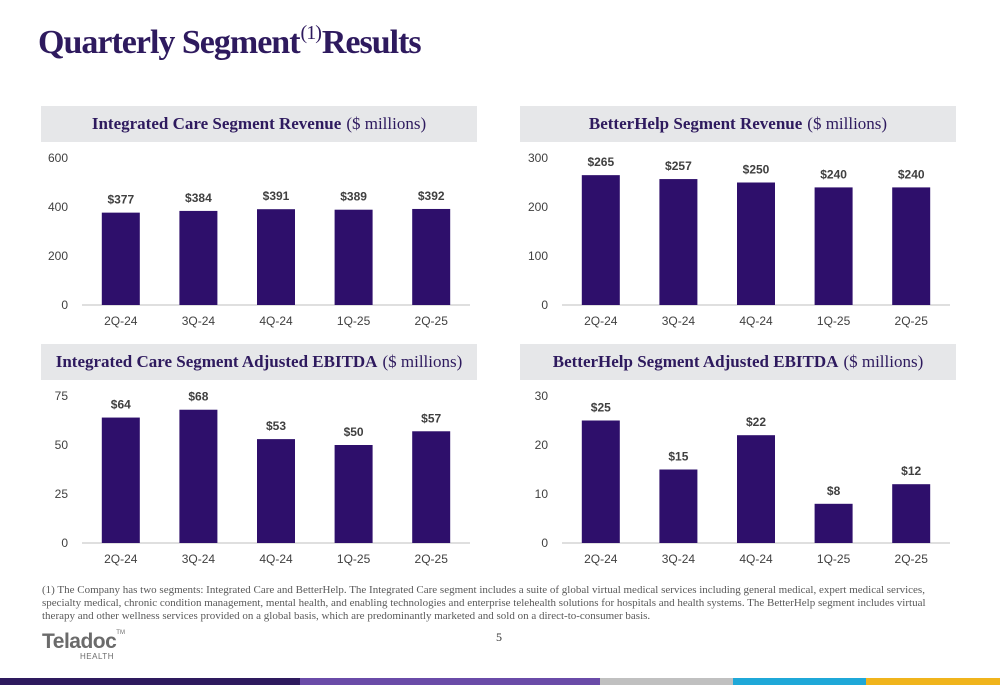 The height and width of the screenshot is (685, 1000). I want to click on page-title: Quarterly Segment(1)Results, so click(230, 42).